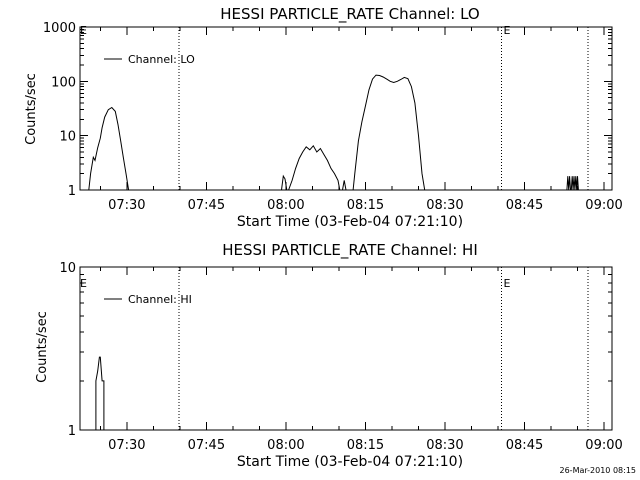  Describe the element at coordinates (59, 28) in the screenshot. I see `lo-y-tick-label: 1000` at that location.